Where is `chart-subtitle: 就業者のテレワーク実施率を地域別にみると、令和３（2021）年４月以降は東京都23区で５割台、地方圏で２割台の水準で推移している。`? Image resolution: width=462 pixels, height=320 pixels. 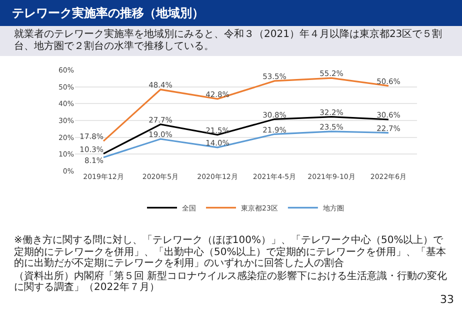
chart-subtitle: 就業者のテレワーク実施率を地域別にみると、令和３（2021）年４月以降は東京都23区で５割台、地方圏で２割台の水準で推移している。 is located at coordinates (231, 41).